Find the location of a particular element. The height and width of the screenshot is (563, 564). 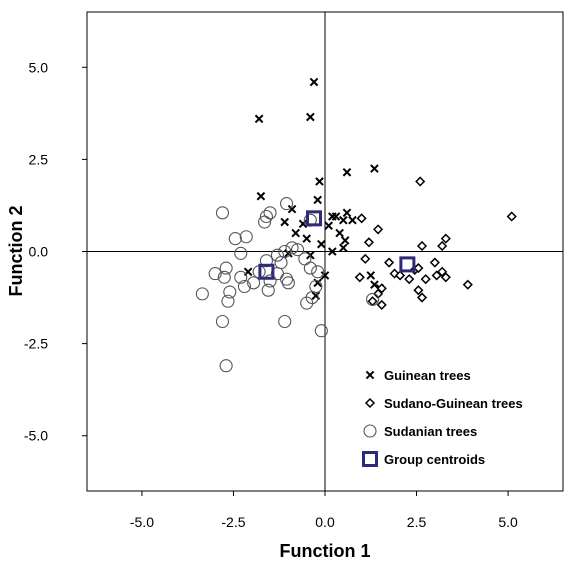

legend-sudanian-trees-marker is located at coordinates (370, 431).